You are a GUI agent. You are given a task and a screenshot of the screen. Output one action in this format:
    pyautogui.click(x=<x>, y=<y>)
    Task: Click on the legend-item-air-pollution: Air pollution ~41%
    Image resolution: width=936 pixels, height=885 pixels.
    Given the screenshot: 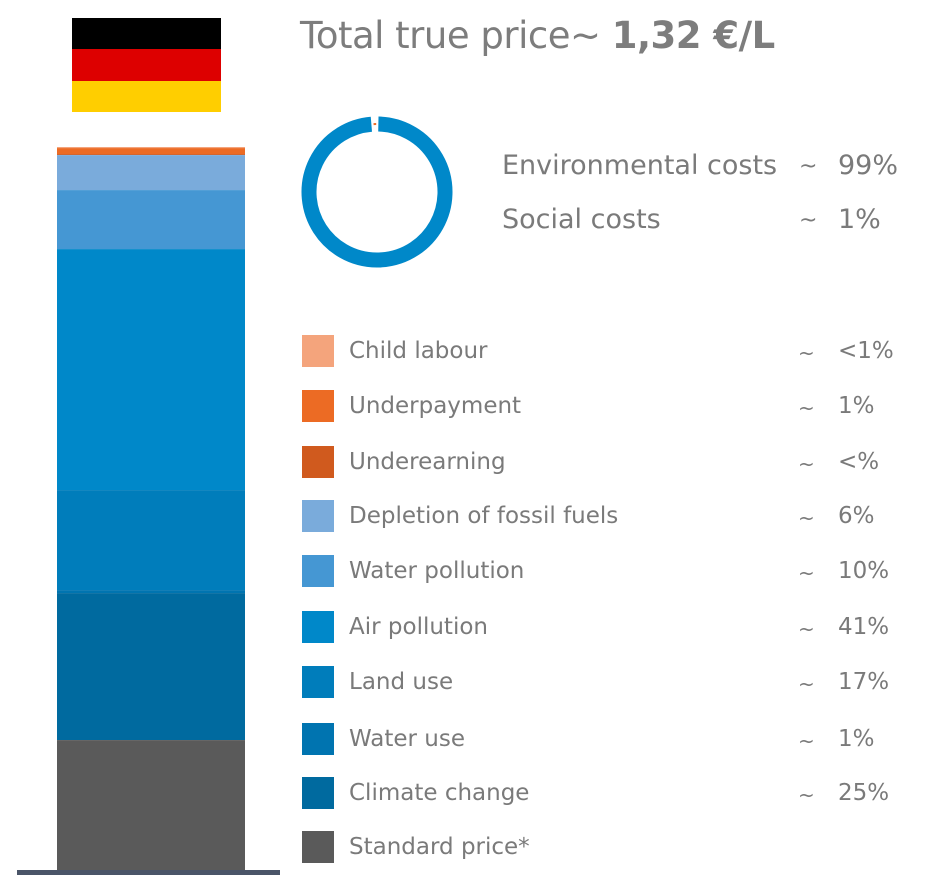 What is the action you would take?
    pyautogui.click(x=612, y=628)
    